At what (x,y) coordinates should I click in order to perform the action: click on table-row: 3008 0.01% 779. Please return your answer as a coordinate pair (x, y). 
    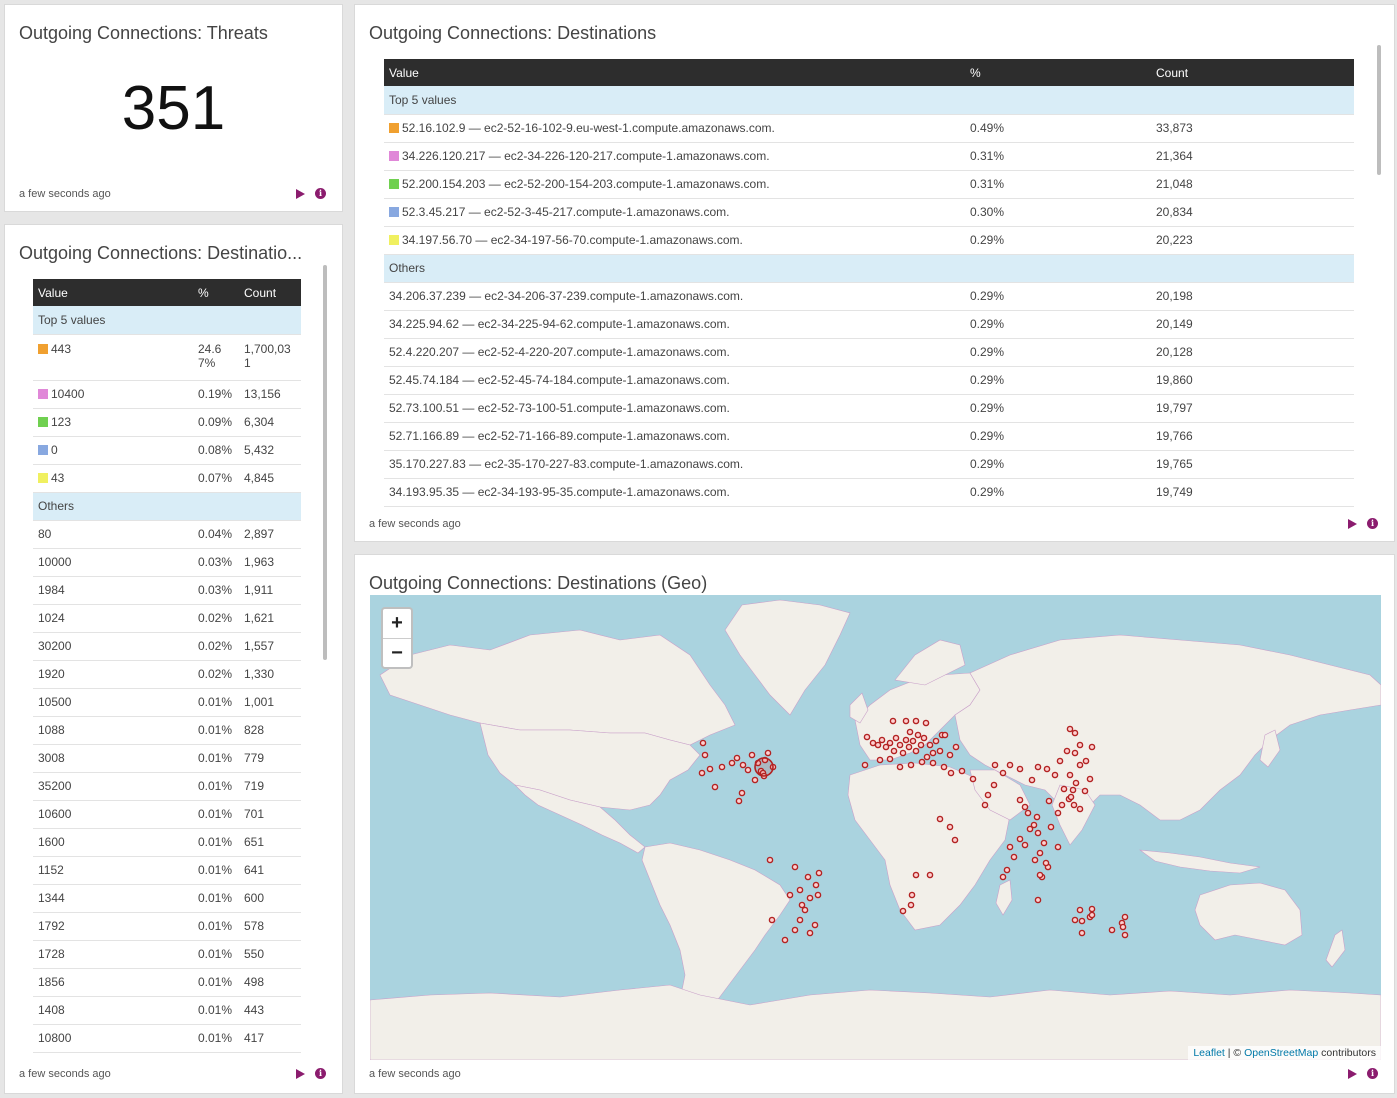
    Looking at the image, I should click on (167, 758).